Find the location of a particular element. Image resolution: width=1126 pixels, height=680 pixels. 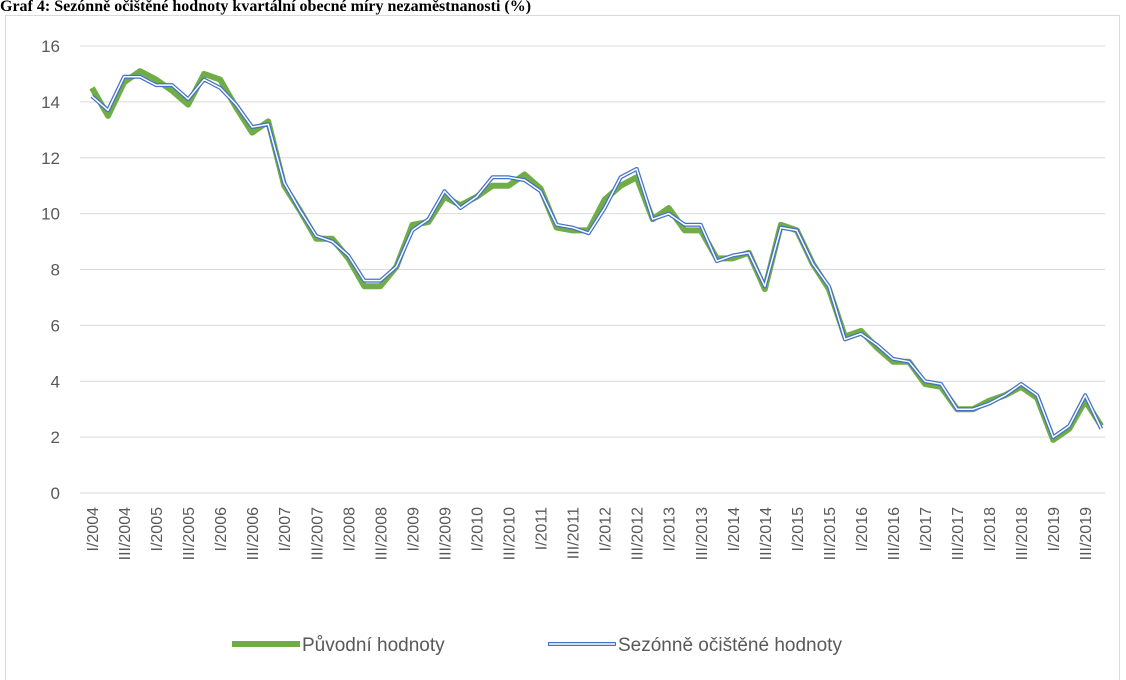

x-tick-label: III/2017 is located at coordinates (958, 533).